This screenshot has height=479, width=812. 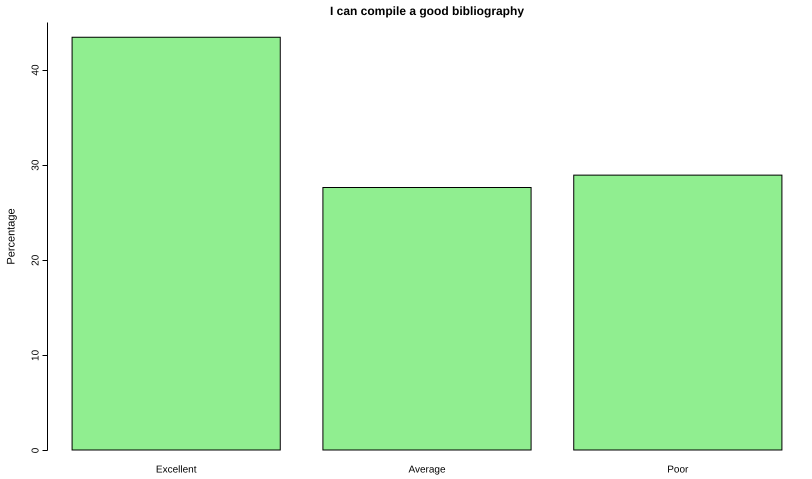 What do you see at coordinates (678, 470) in the screenshot?
I see `x-tick-label: Poor` at bounding box center [678, 470].